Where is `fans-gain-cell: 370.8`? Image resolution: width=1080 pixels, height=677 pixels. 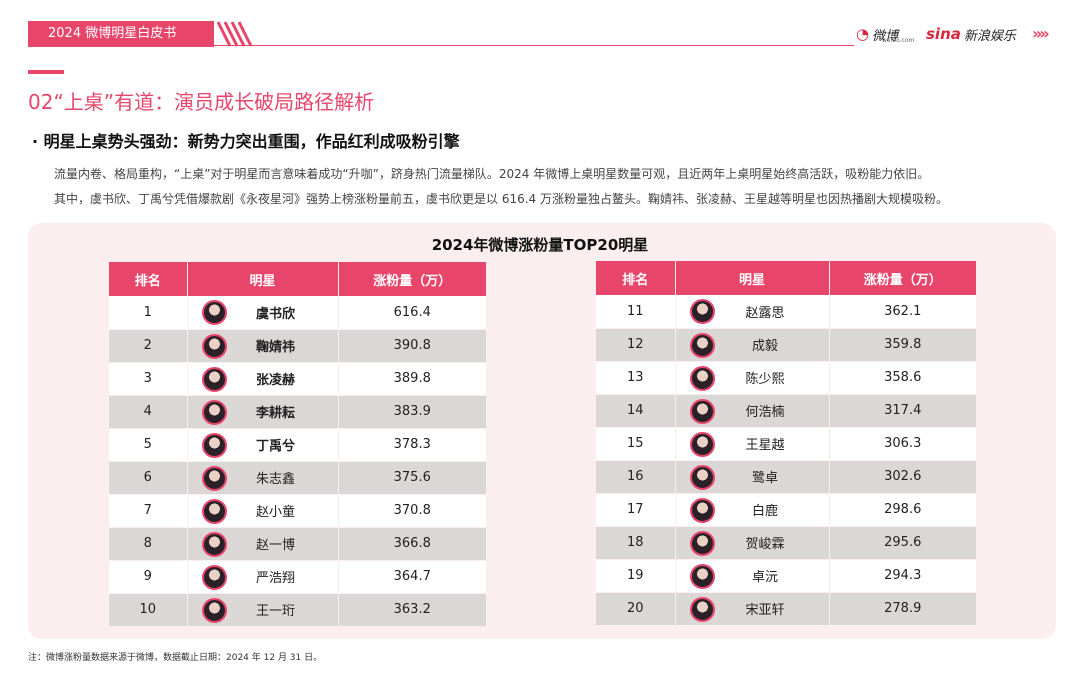
fans-gain-cell: 370.8 is located at coordinates (412, 511).